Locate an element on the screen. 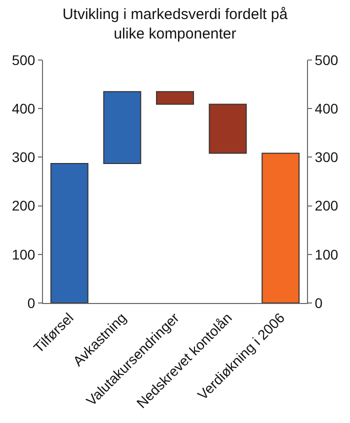  y-tick-label: 100 is located at coordinates (24, 254).